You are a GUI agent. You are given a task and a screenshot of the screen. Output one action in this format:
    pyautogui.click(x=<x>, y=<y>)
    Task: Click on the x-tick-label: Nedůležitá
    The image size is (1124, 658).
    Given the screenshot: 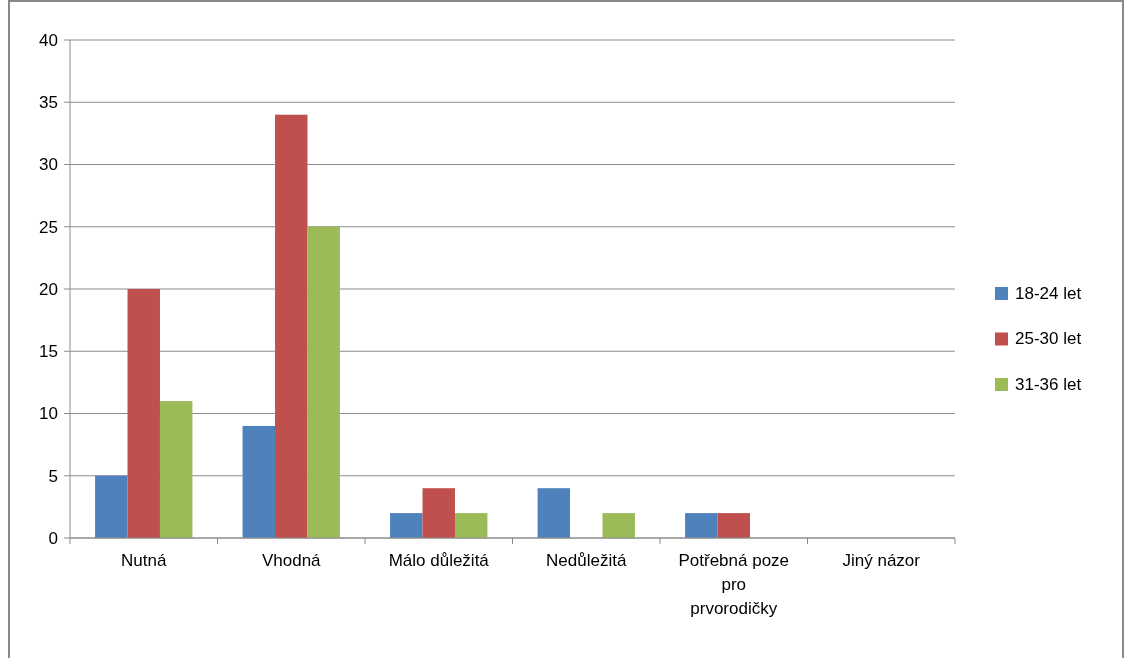 What is the action you would take?
    pyautogui.click(x=586, y=560)
    